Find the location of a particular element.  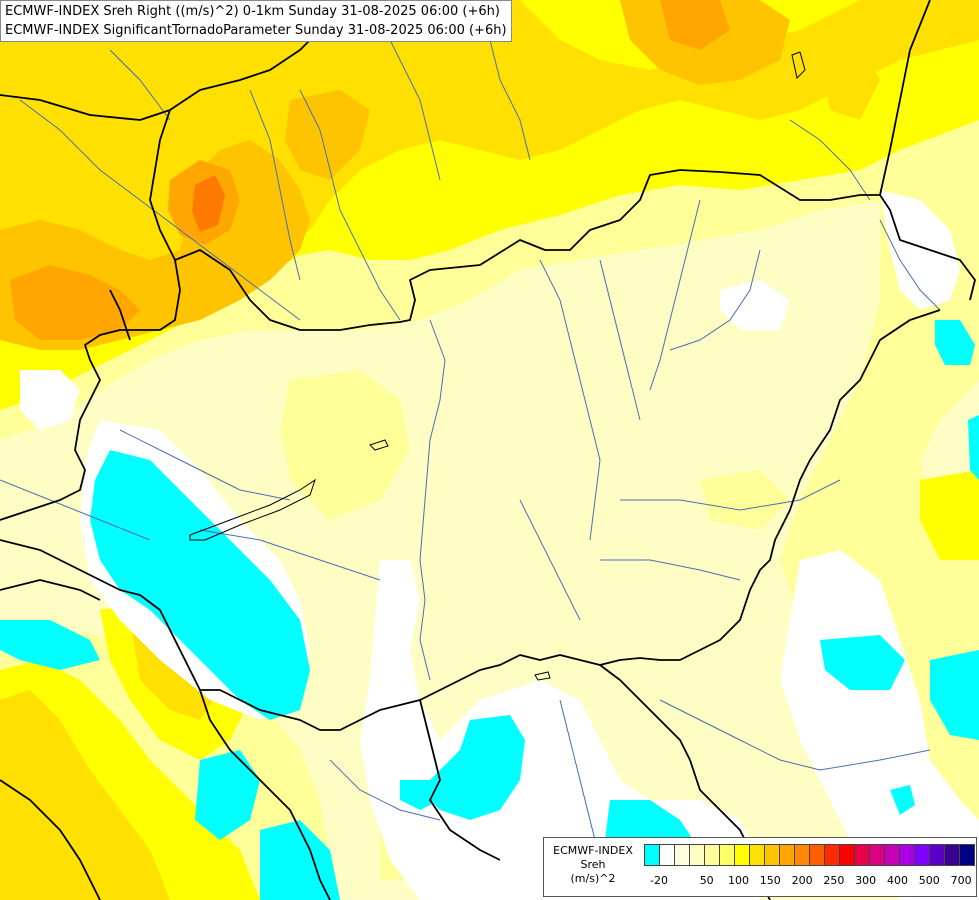

legend-caption-param: Sreh is located at coordinates (593, 864).